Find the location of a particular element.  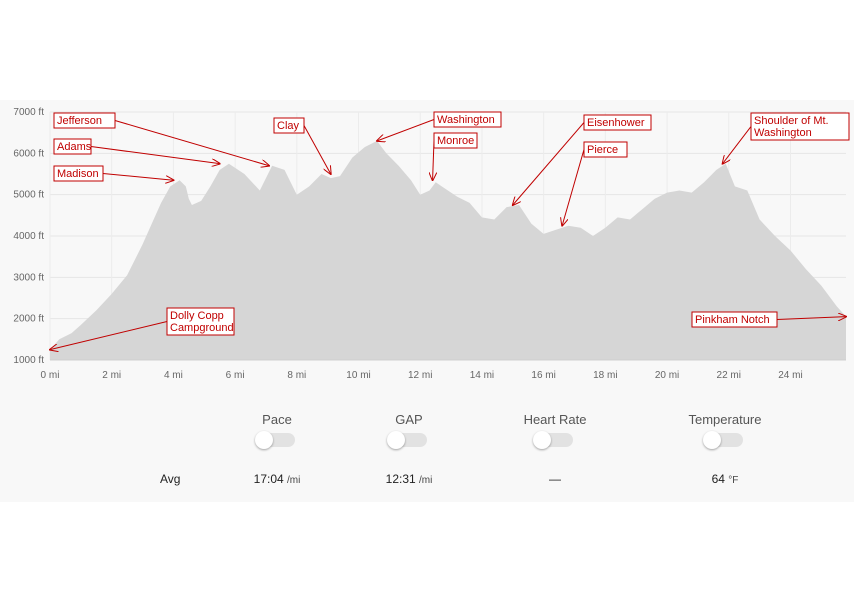

x-tick-label: 8 mi is located at coordinates (296, 375).